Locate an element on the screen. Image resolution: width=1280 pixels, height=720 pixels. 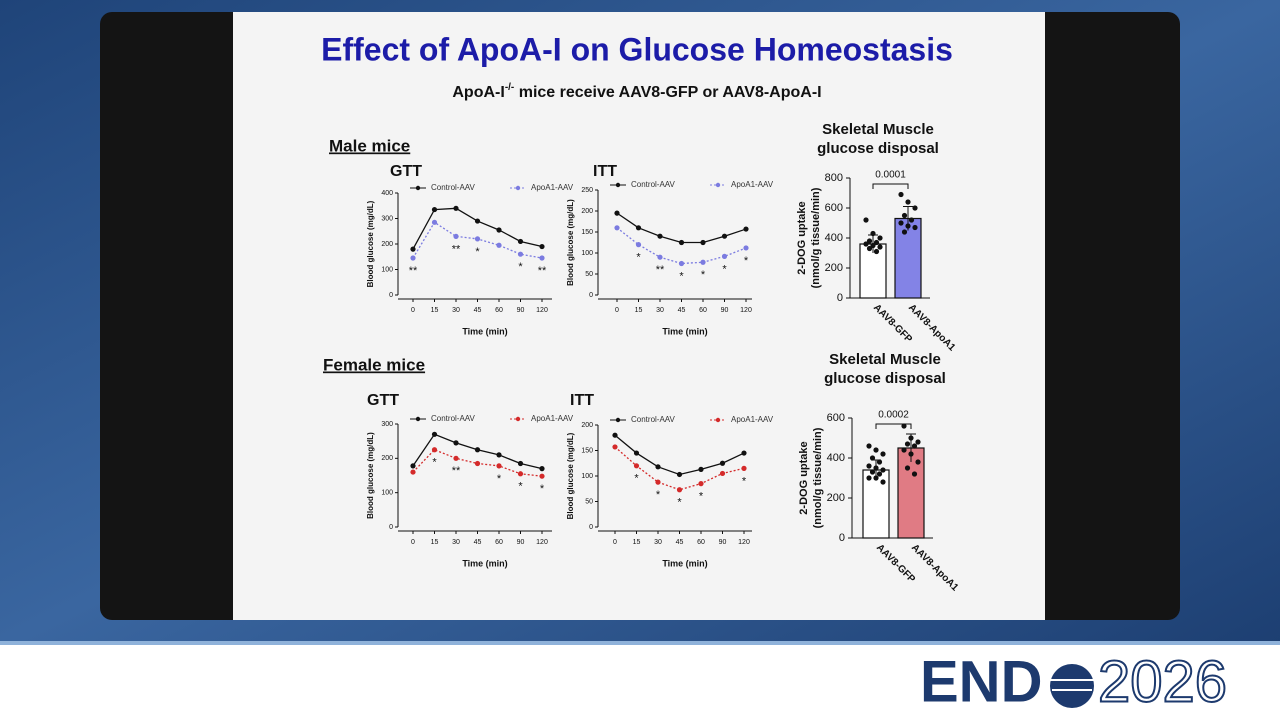
p-bracket is located at coordinates (893, 426).